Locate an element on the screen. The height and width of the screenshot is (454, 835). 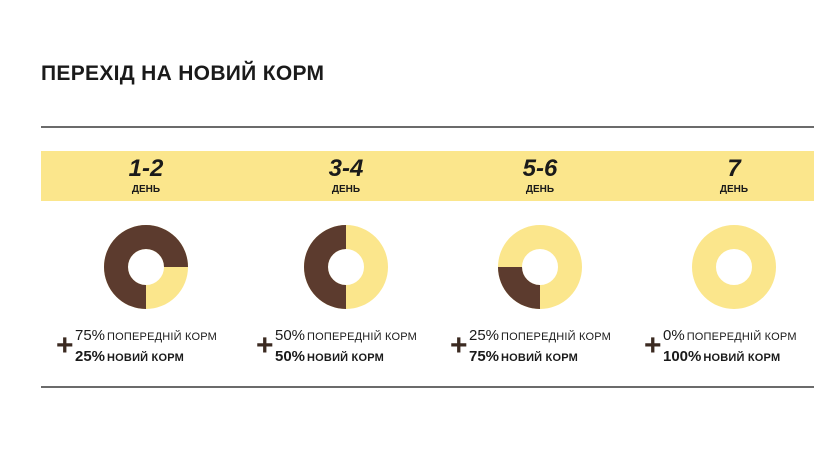
page-title: ПЕРЕХІД НА НОВИЙ КОРМ is located at coordinates (183, 73).